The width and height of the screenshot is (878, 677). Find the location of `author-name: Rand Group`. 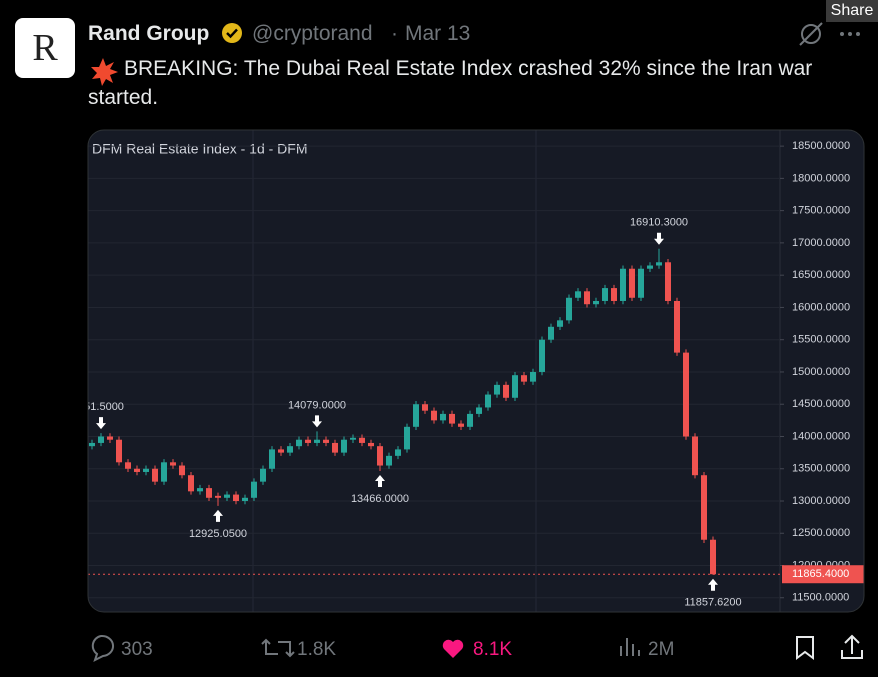

author-name: Rand Group is located at coordinates (148, 33).